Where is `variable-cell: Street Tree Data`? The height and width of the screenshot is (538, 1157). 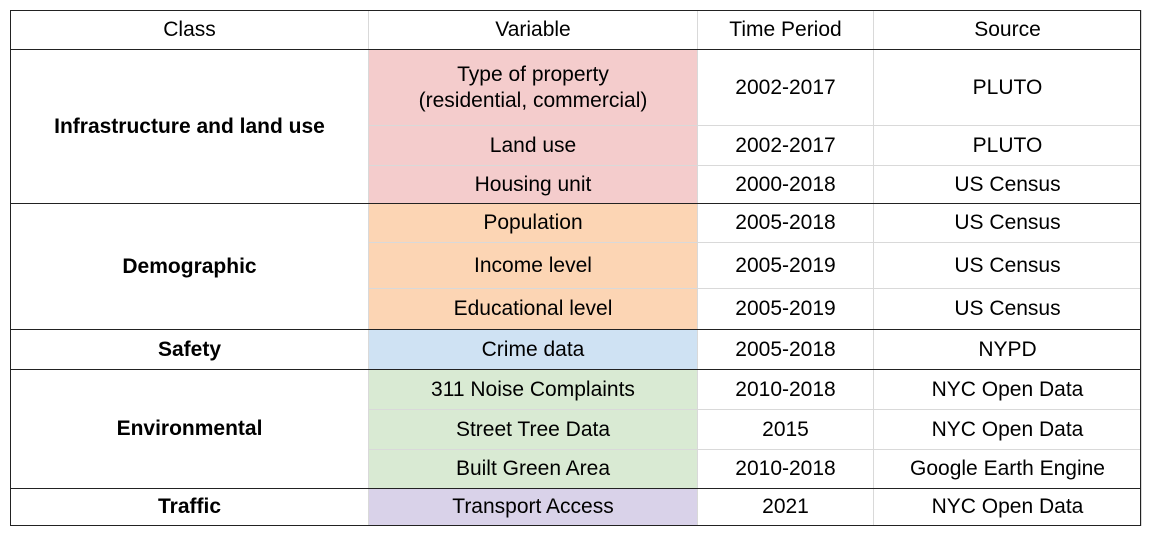 variable-cell: Street Tree Data is located at coordinates (533, 429).